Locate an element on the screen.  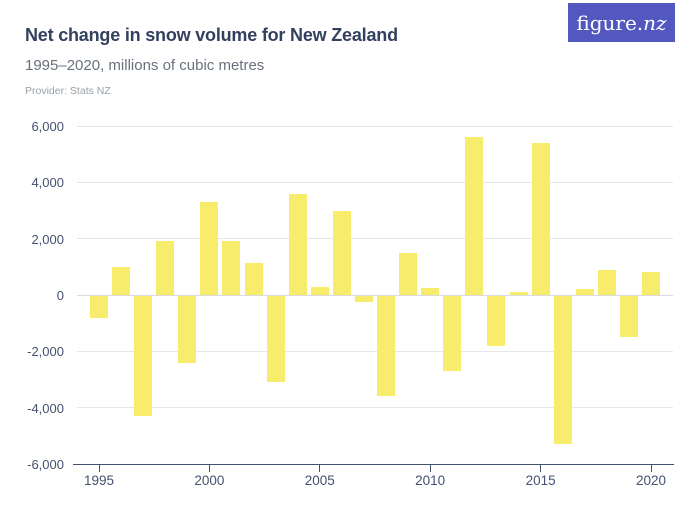
bar-2003 is located at coordinates (275, 339).